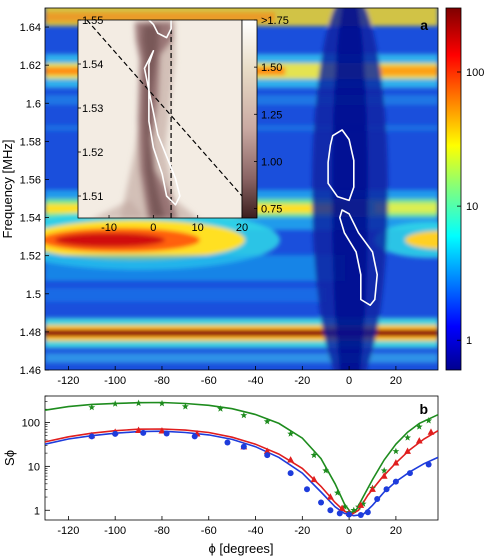  What do you see at coordinates (242, 228) in the screenshot?
I see `inset-xtick-label: 20` at bounding box center [242, 228].